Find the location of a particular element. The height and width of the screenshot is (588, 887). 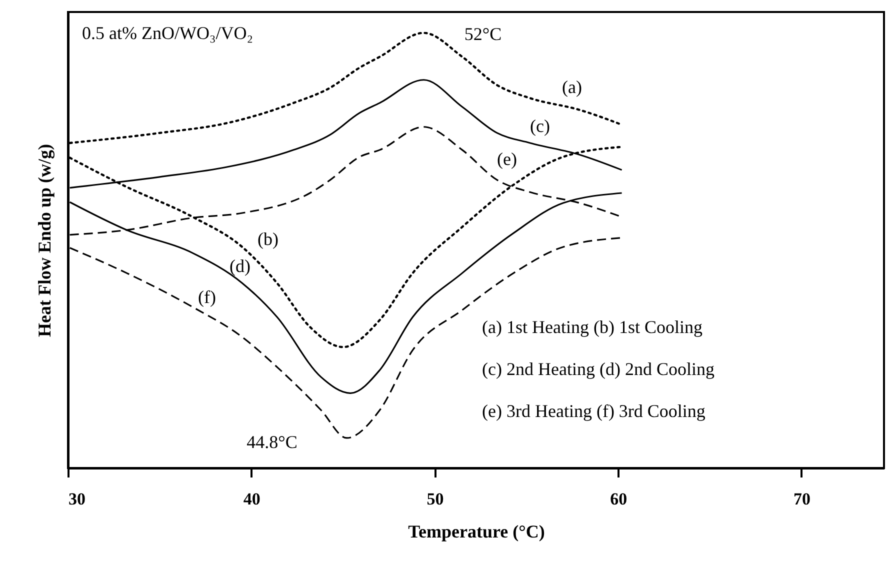

x-axis-title: Temperature (°C) is located at coordinates (476, 532).